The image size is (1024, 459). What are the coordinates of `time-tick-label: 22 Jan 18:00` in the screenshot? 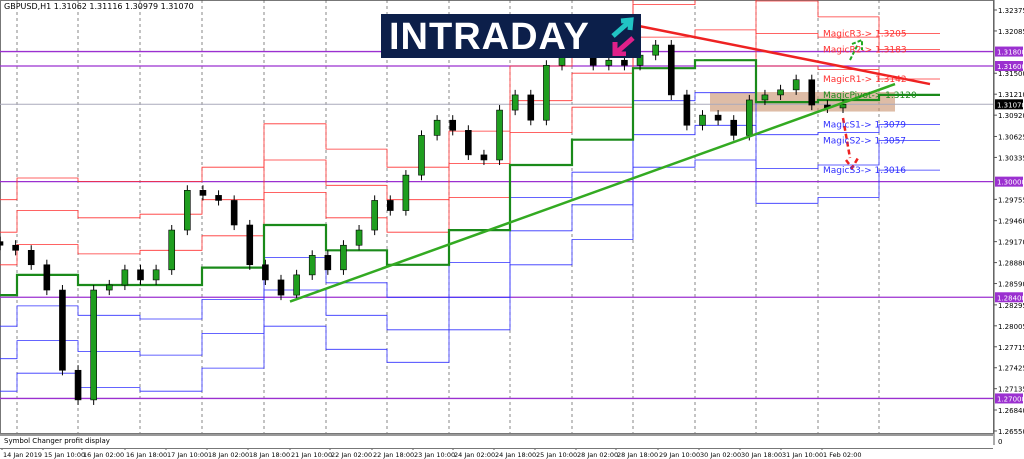 It's located at (393, 455).